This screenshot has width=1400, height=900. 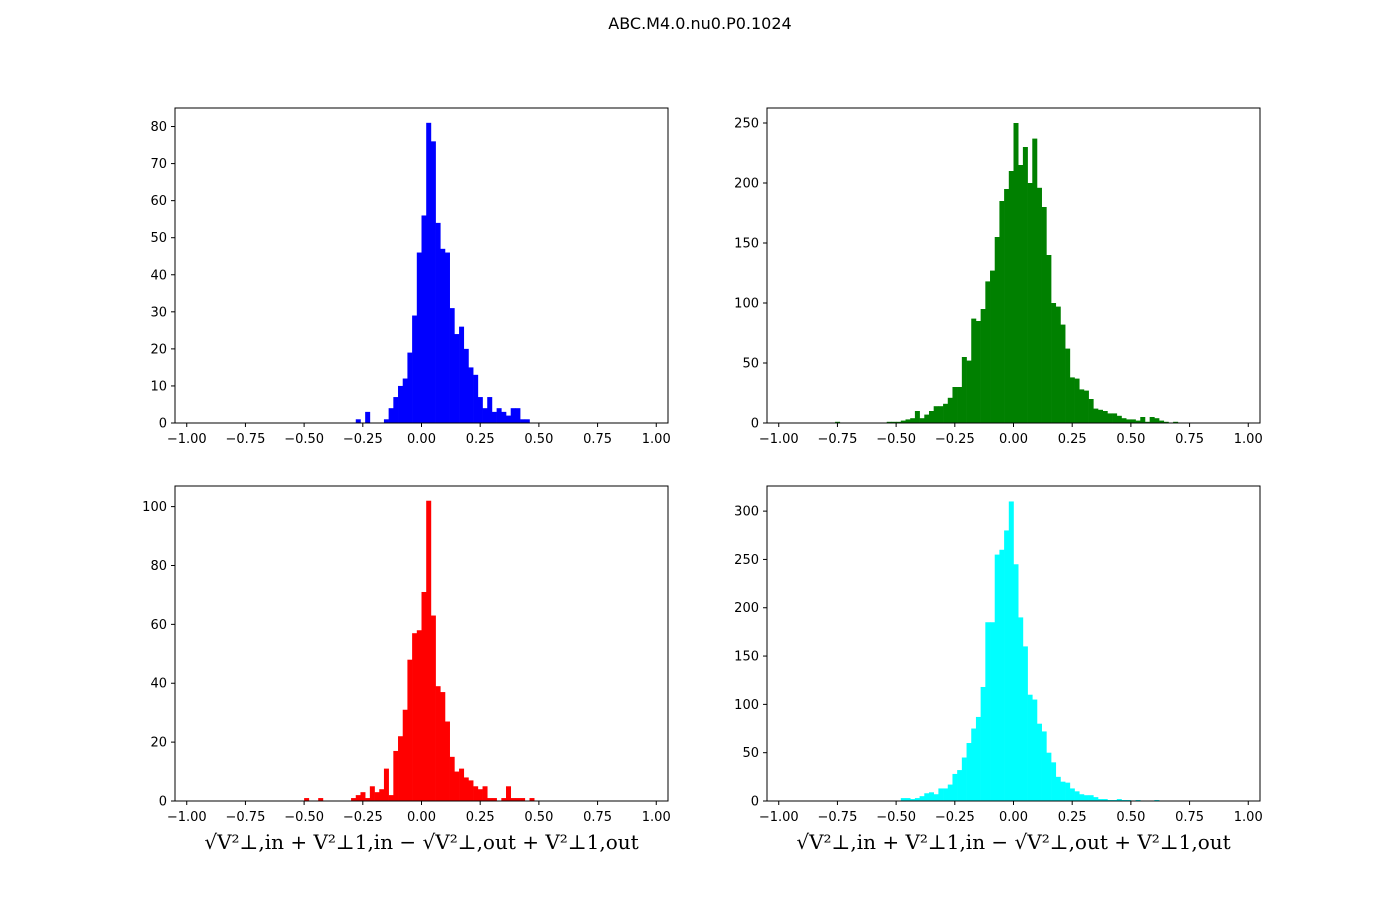 What do you see at coordinates (755, 424) in the screenshot?
I see `y-tick-label: 0` at bounding box center [755, 424].